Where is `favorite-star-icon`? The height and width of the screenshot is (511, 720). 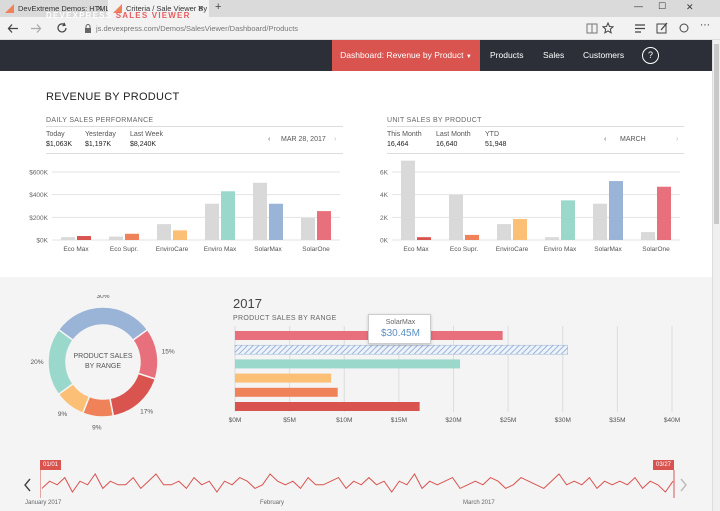
favorite-star-icon is located at coordinates (608, 28).